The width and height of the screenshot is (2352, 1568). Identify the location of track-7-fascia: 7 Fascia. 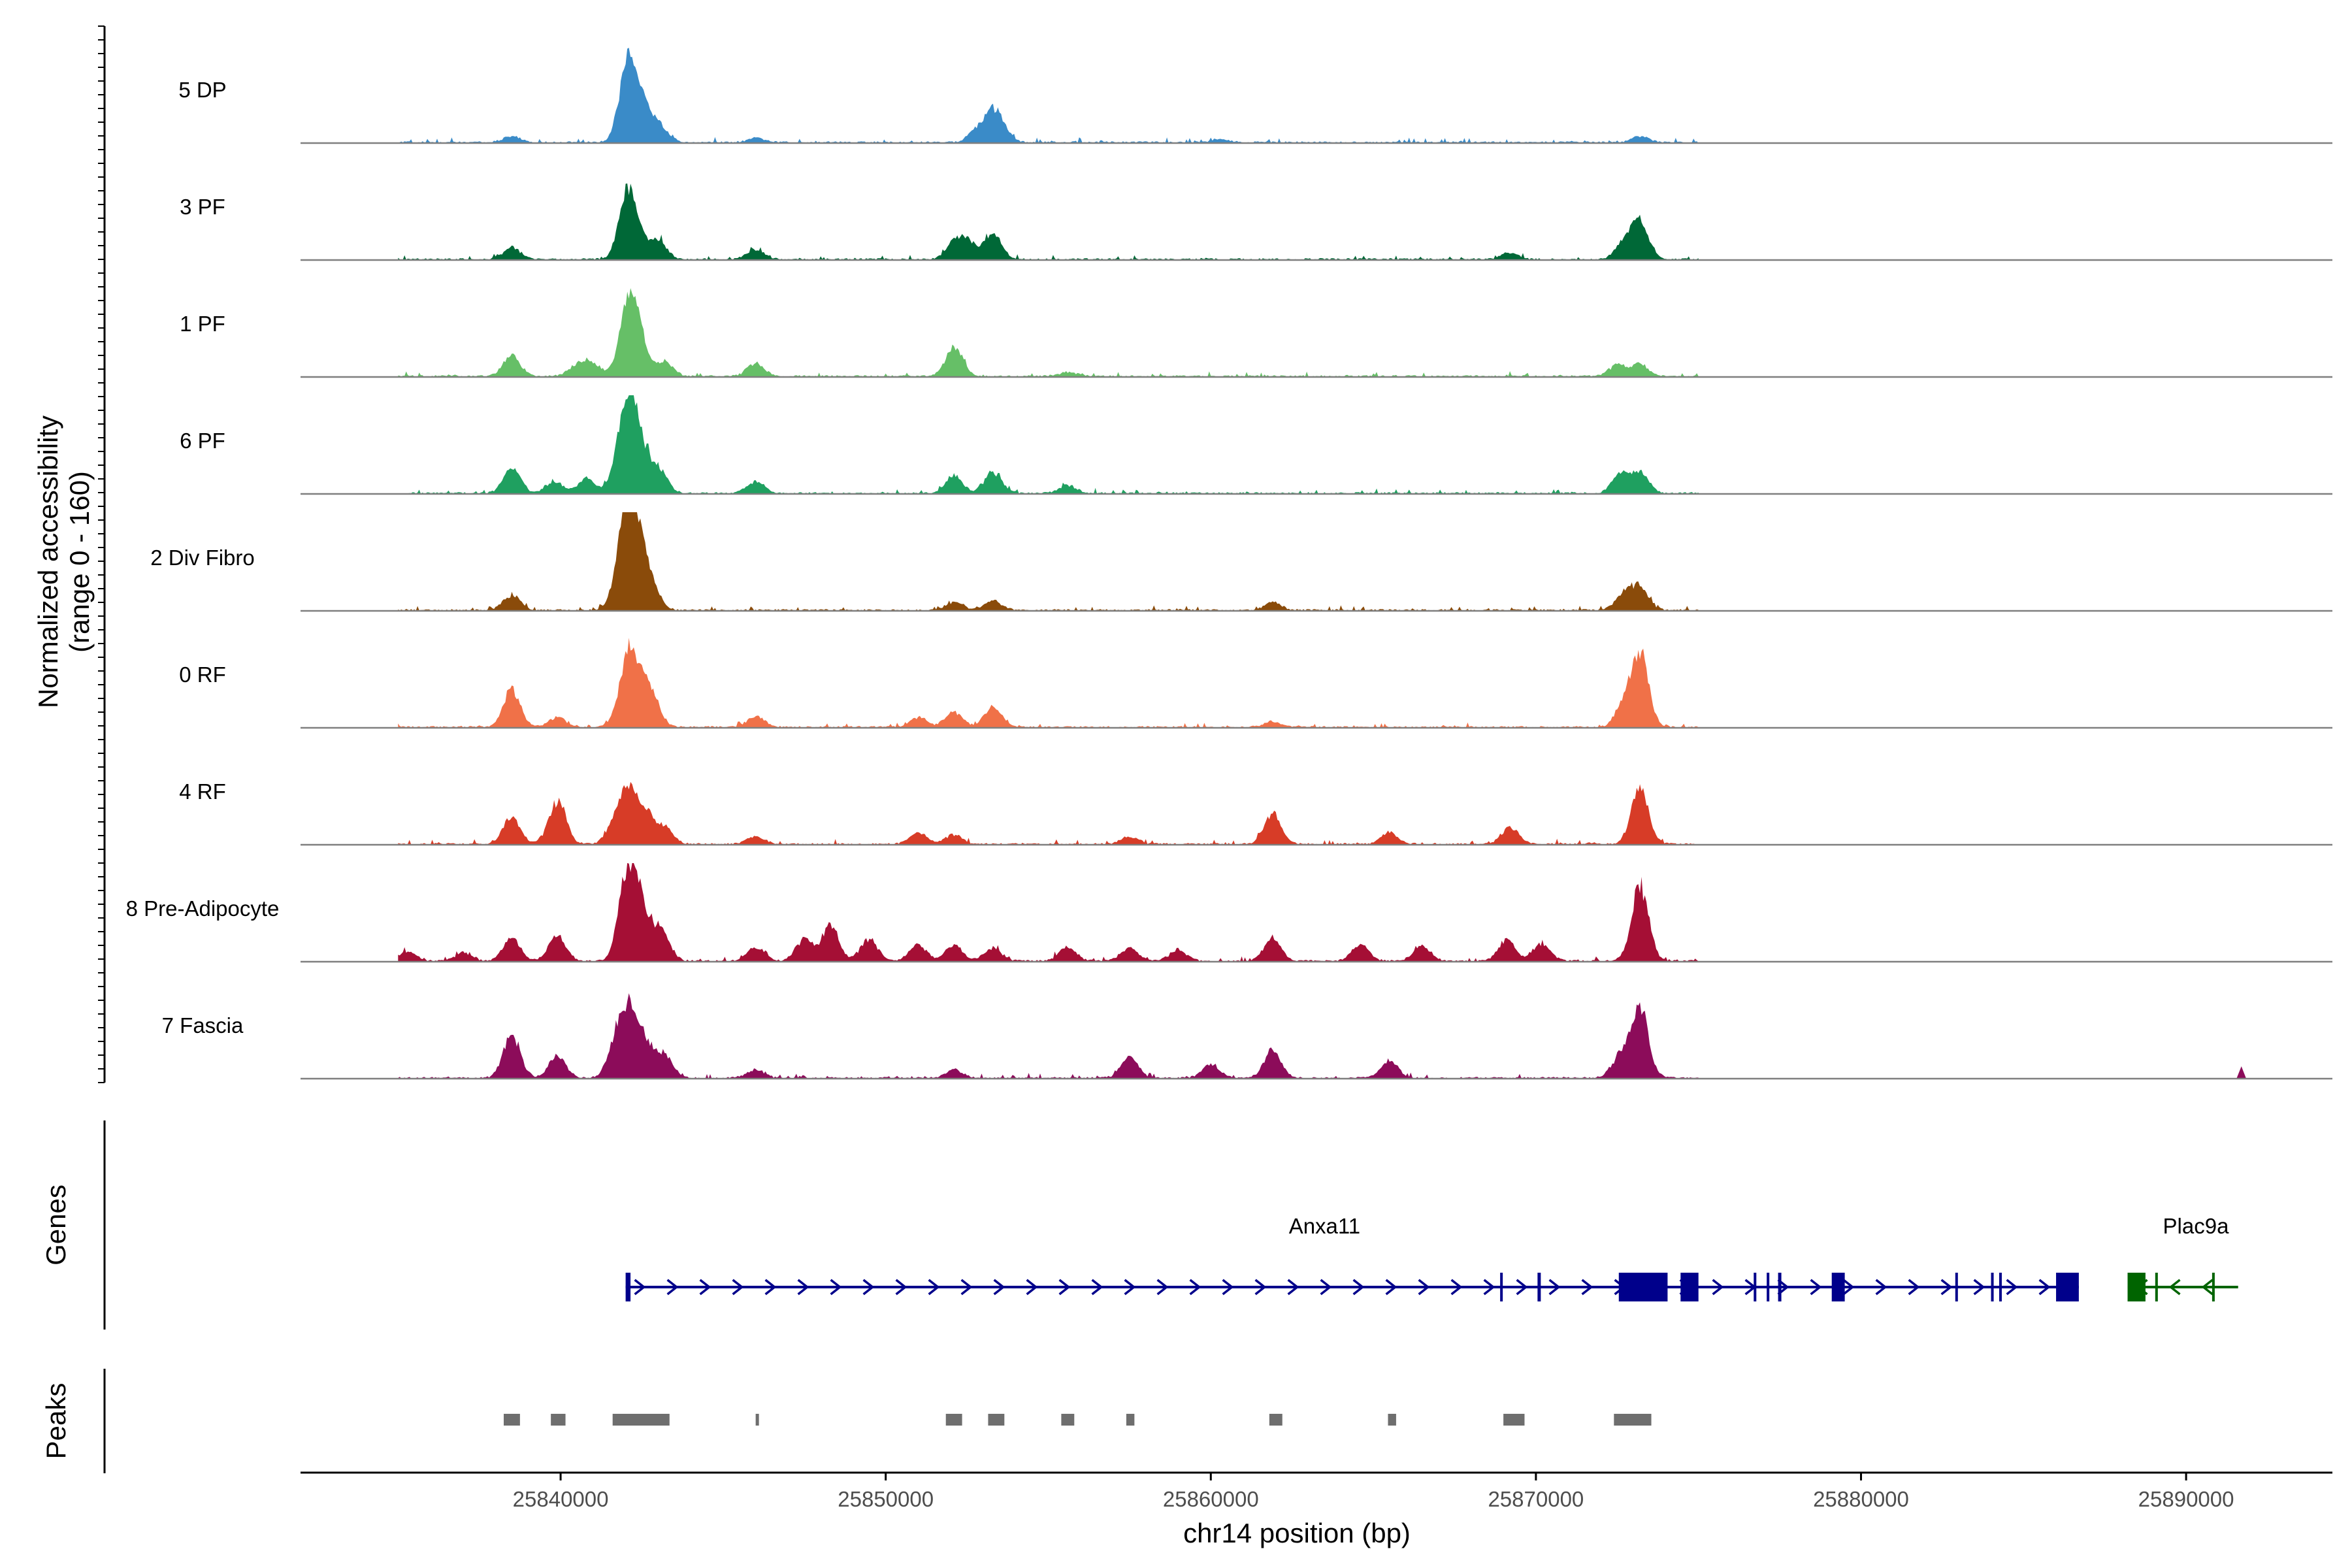
(1247, 1036).